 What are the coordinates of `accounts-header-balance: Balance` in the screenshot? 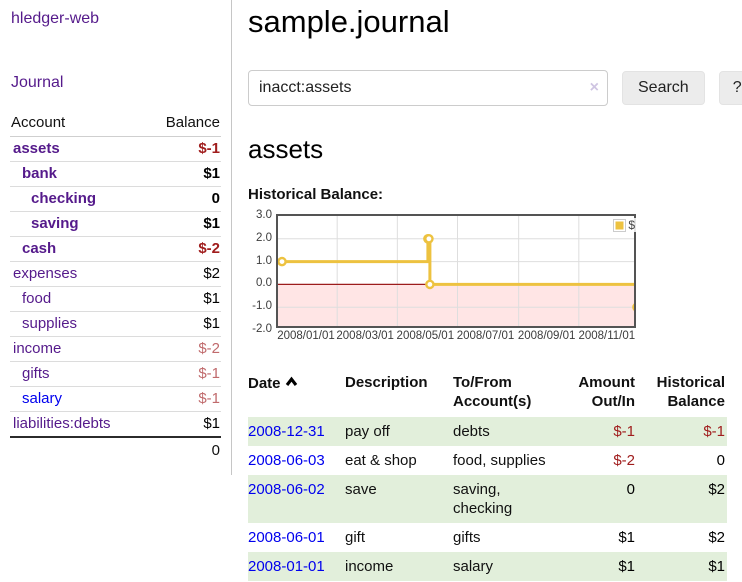 It's located at (183, 124).